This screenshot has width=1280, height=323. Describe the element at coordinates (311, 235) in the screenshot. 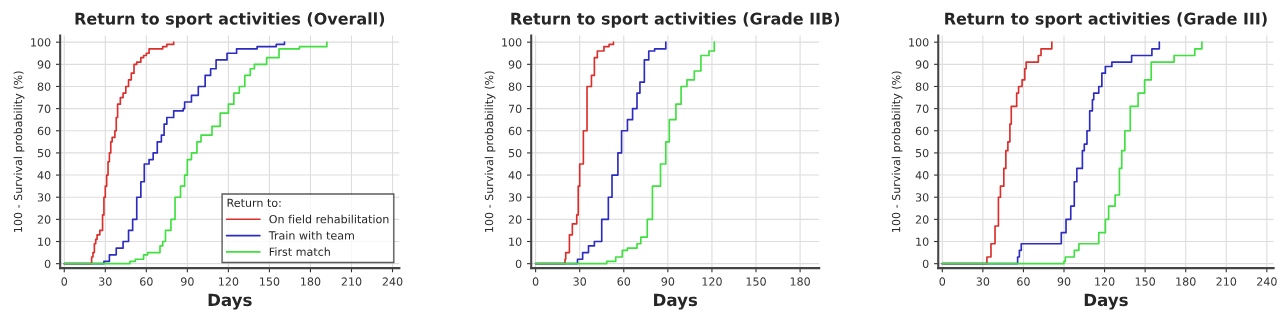

I see `legend-label: Train with team` at that location.